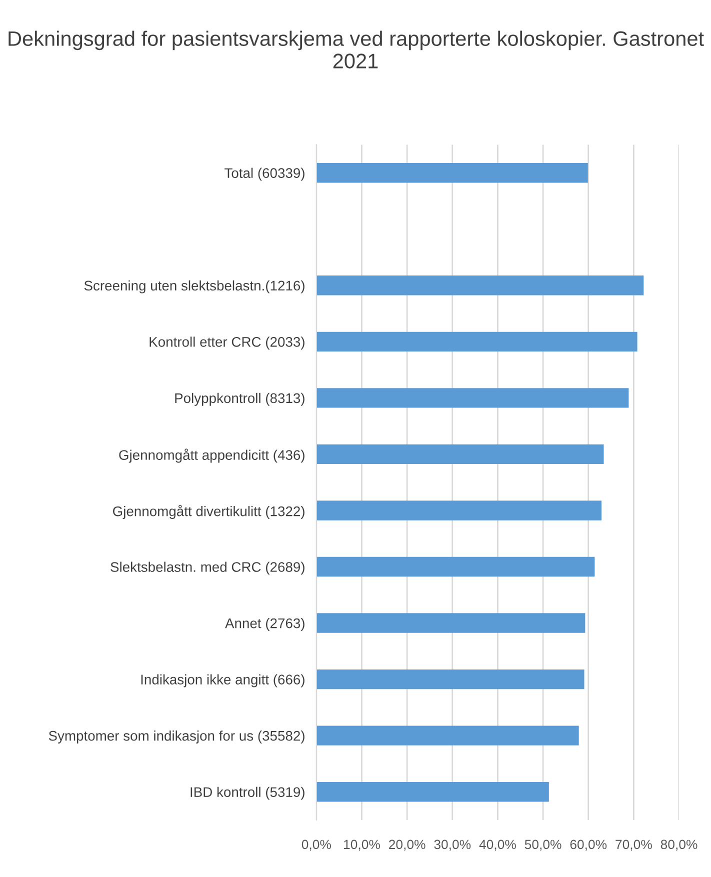  Describe the element at coordinates (227, 343) in the screenshot. I see `y-tick-label: Kontroll etter CRC (2033)` at that location.